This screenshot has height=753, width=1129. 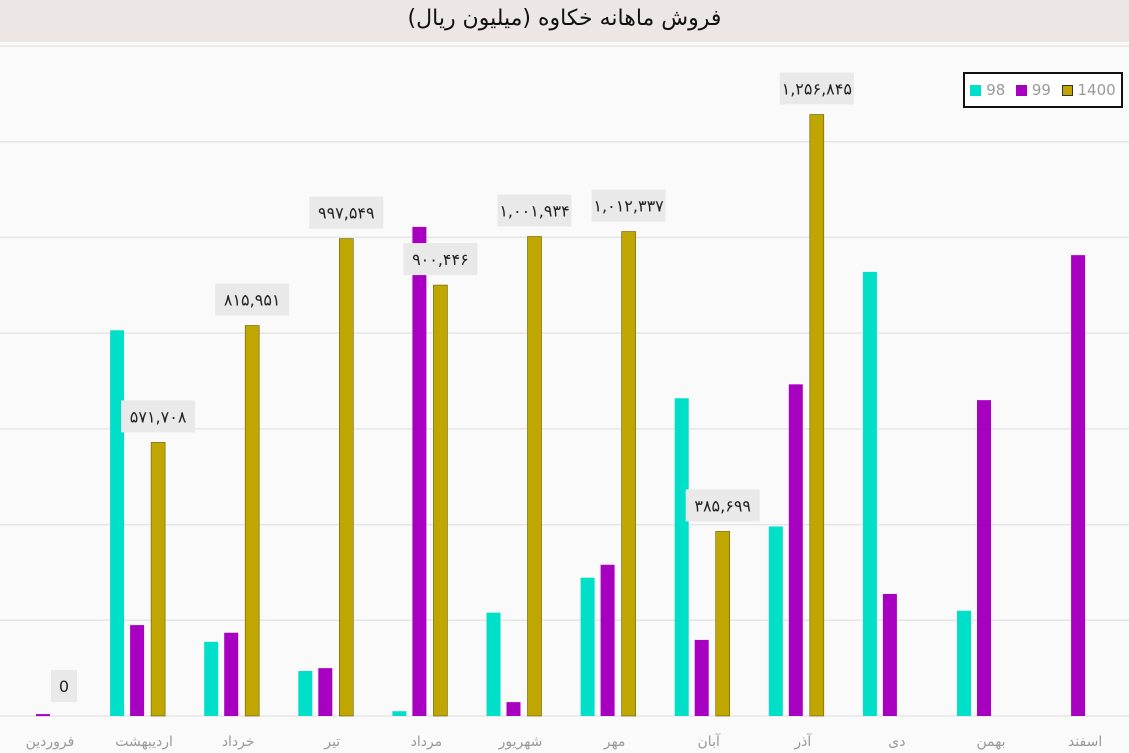 I want to click on legend-label: 99, so click(x=1041, y=90).